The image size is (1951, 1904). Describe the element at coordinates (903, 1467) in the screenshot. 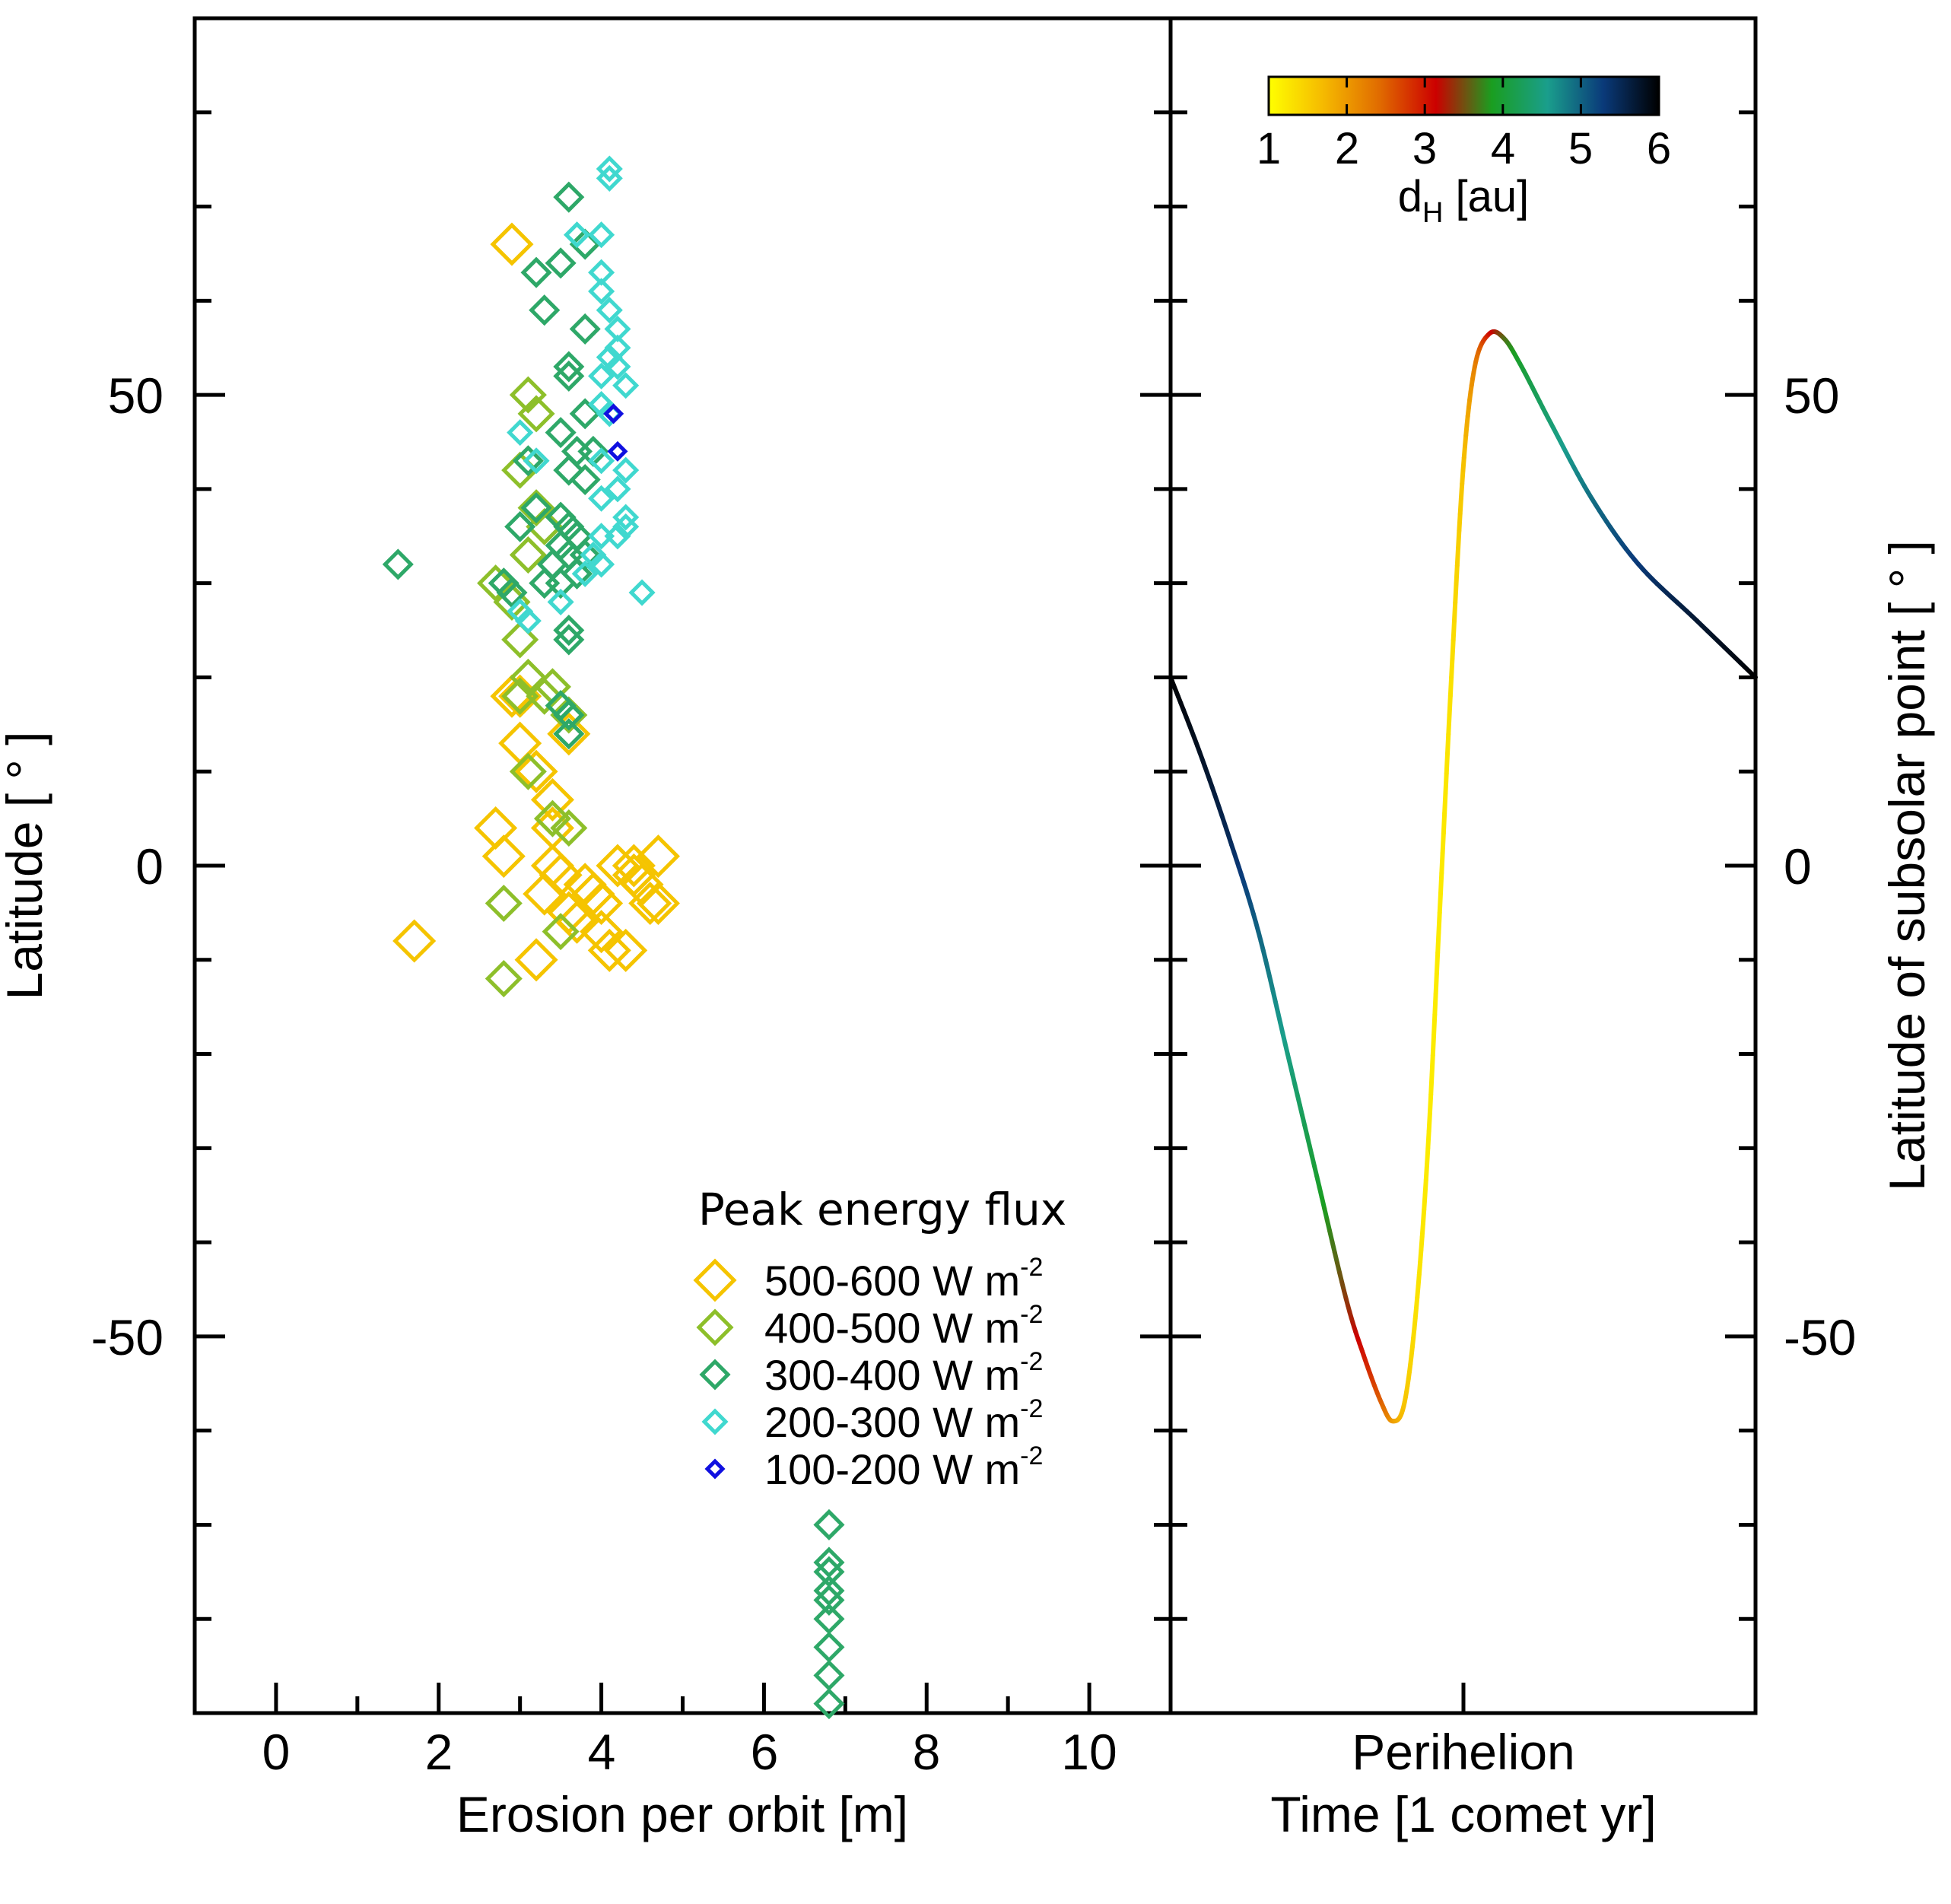

I see `legend-label: 100-200 W m-2` at that location.